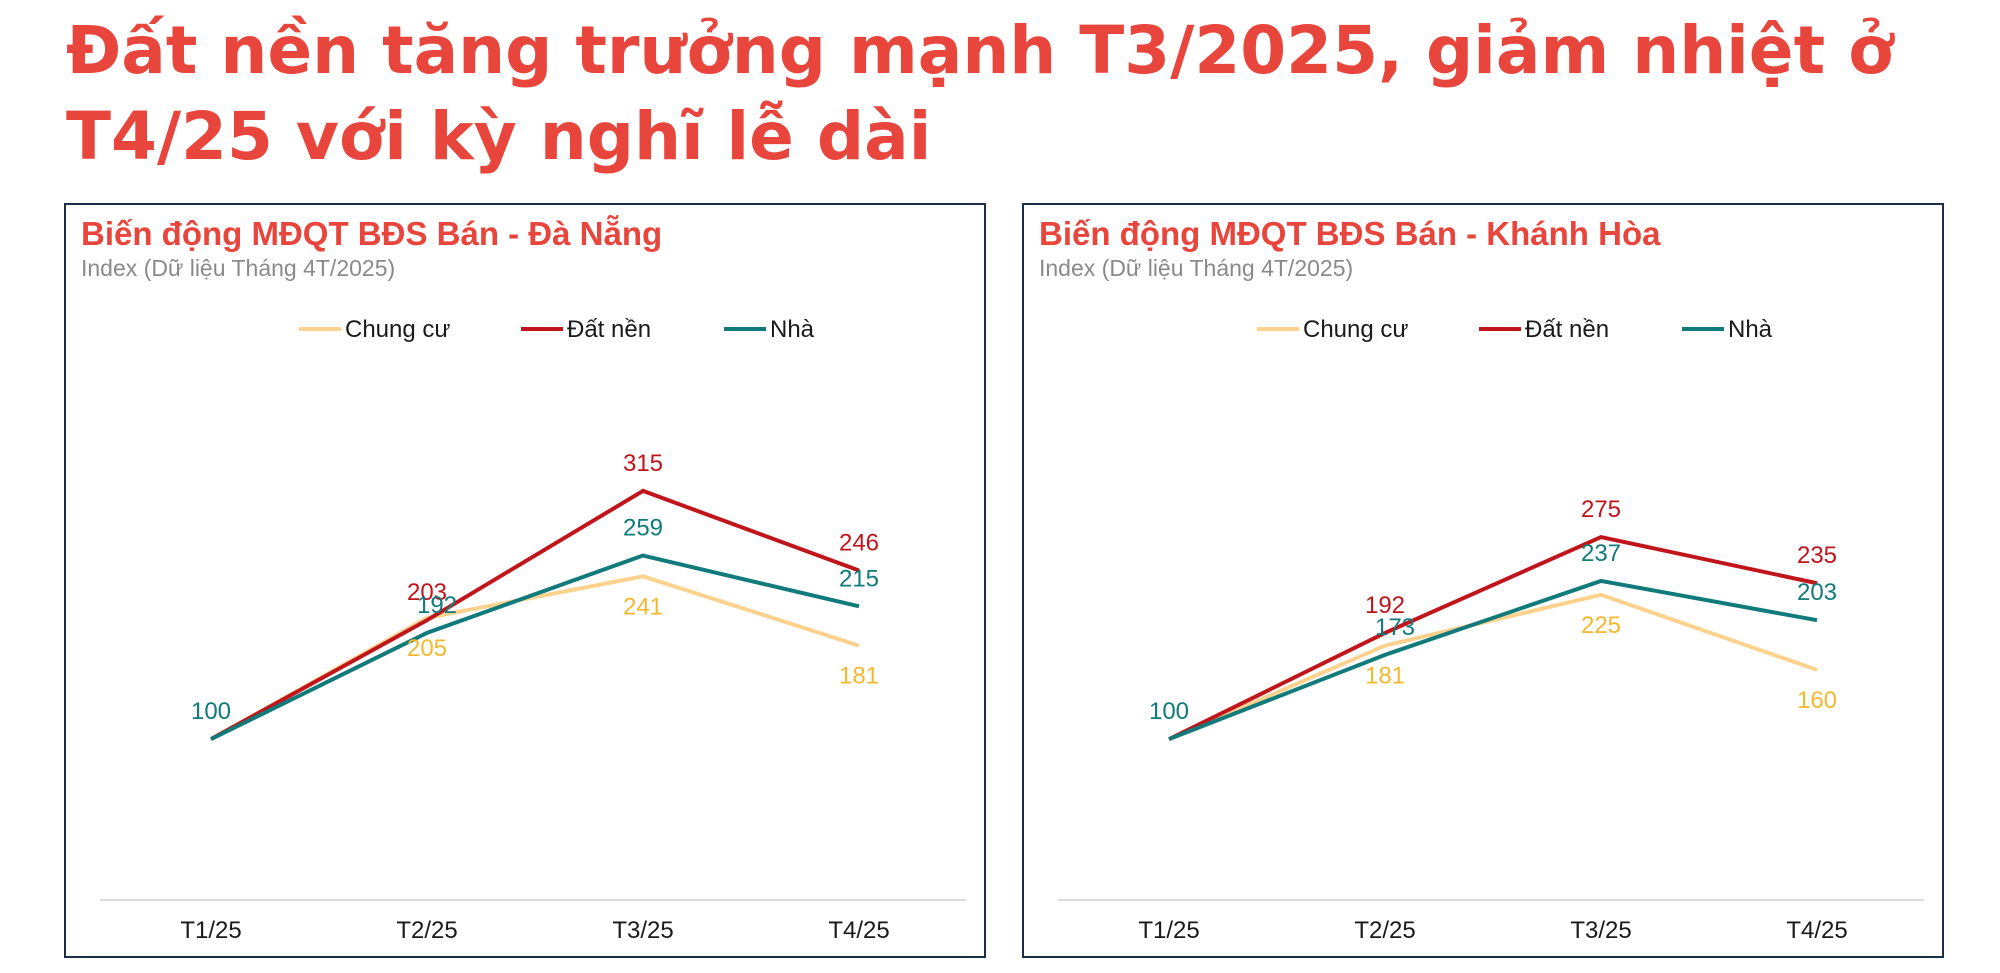 Image resolution: width=2000 pixels, height=973 pixels. I want to click on data-label-nha: 259, so click(643, 528).